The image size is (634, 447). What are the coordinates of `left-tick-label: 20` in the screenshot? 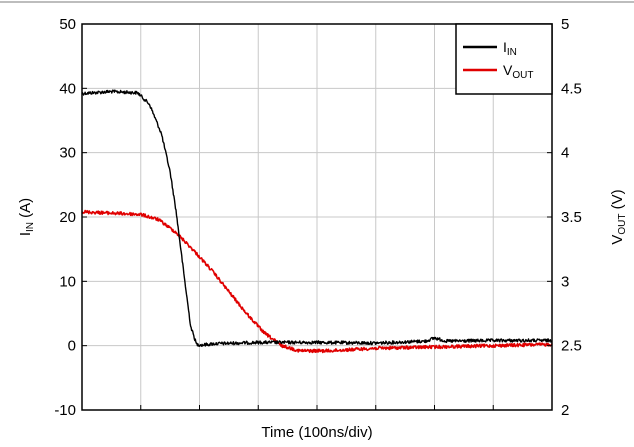 It's located at (67, 217).